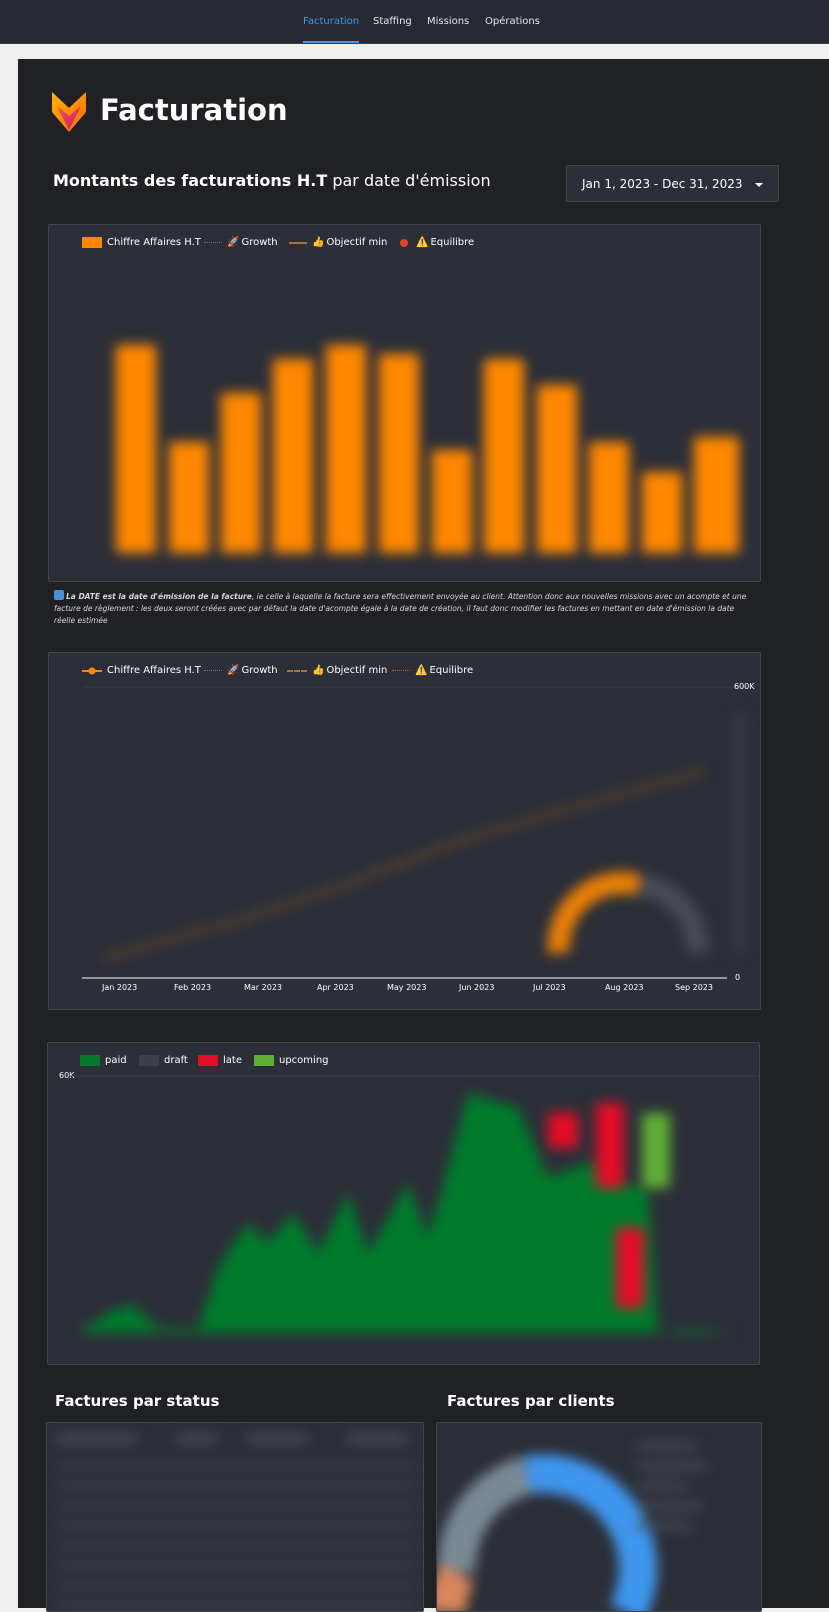  Describe the element at coordinates (408, 1213) in the screenshot. I see `paid-area` at that location.